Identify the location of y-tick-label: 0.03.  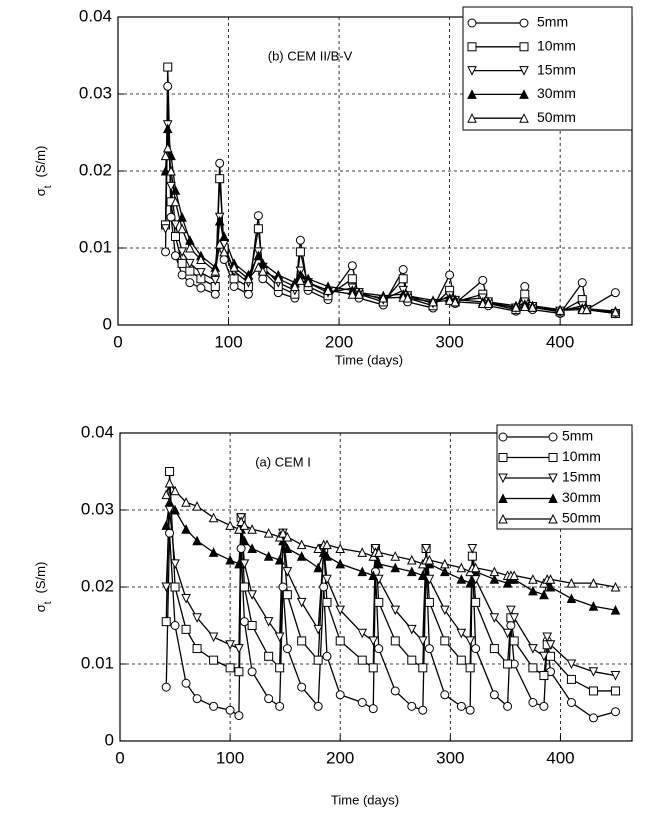
(95, 92).